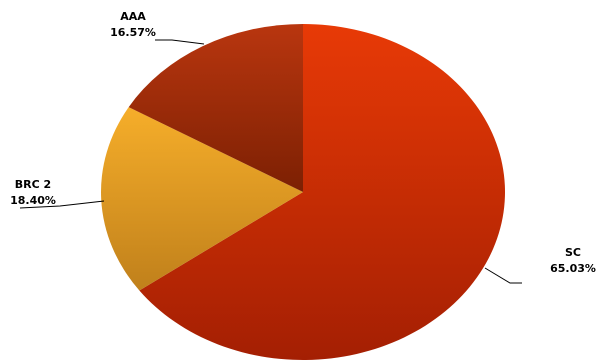  I want to click on leader-line-sc, so click(503, 275).